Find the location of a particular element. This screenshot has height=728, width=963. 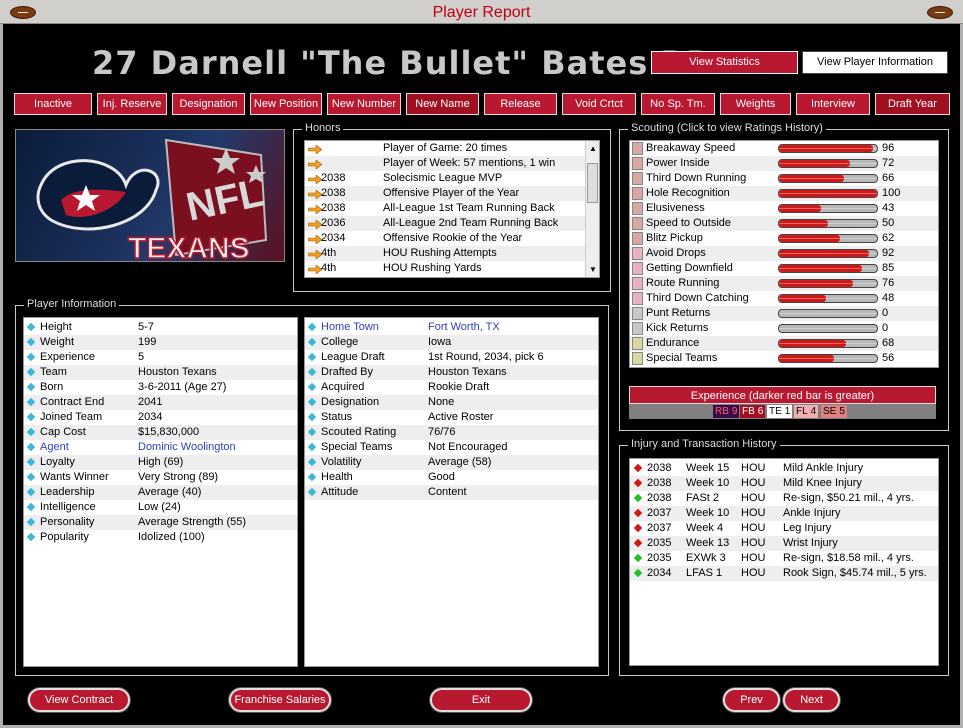

scouting-row: Endurance 68 is located at coordinates (784, 343).